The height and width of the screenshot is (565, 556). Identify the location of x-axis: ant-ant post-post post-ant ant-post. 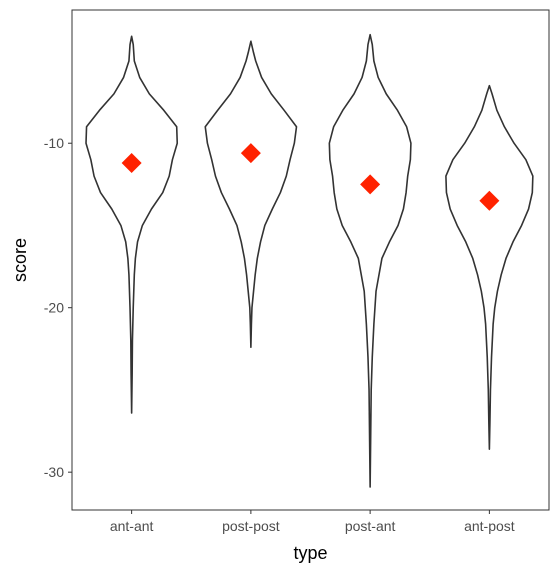
(312, 522).